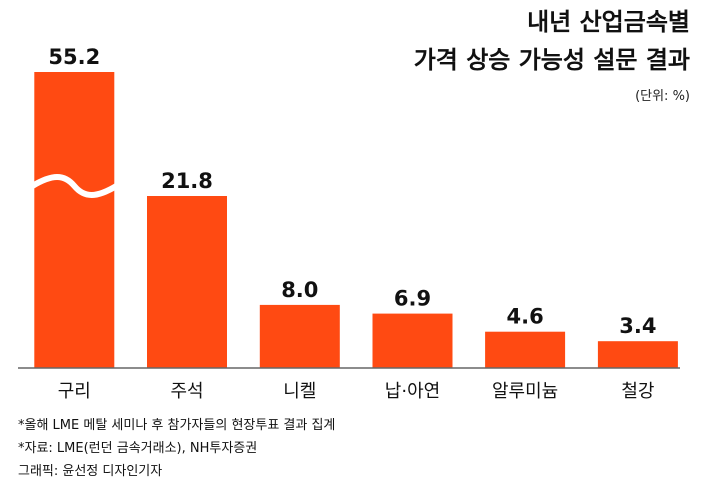  I want to click on category-label-4: 납·아연, so click(412, 391).